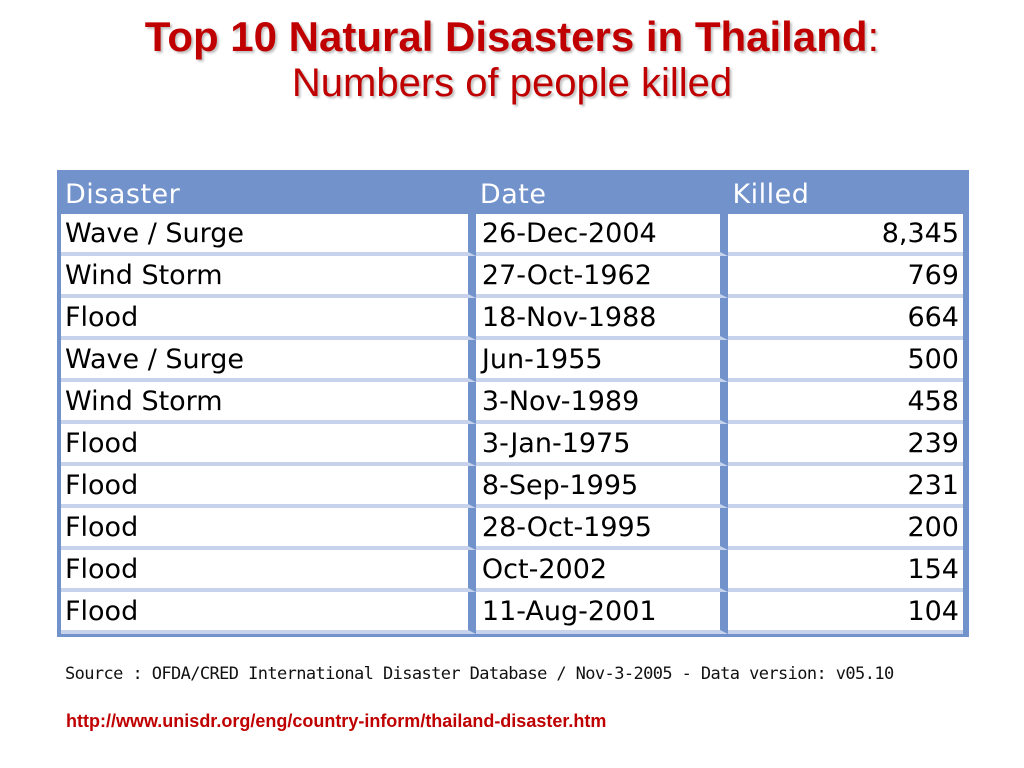 This screenshot has width=1024, height=768. I want to click on cell-date: 11-Aug-2001, so click(602, 613).